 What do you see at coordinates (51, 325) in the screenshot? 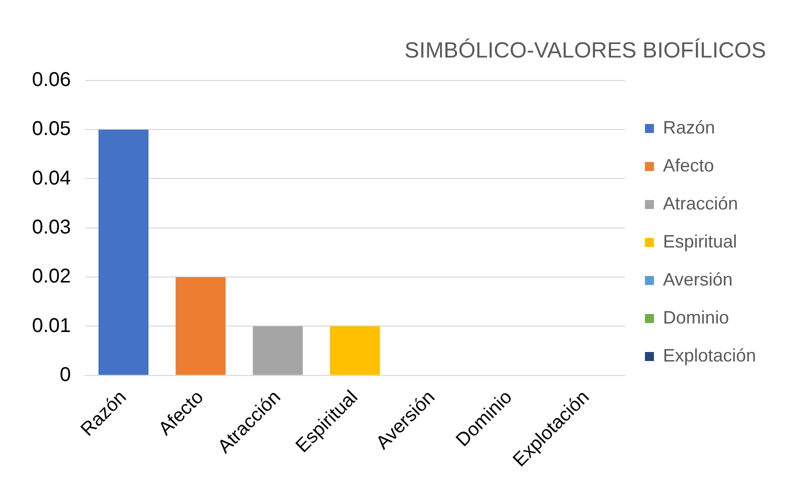
I see `y-tick-label: 0.01` at bounding box center [51, 325].